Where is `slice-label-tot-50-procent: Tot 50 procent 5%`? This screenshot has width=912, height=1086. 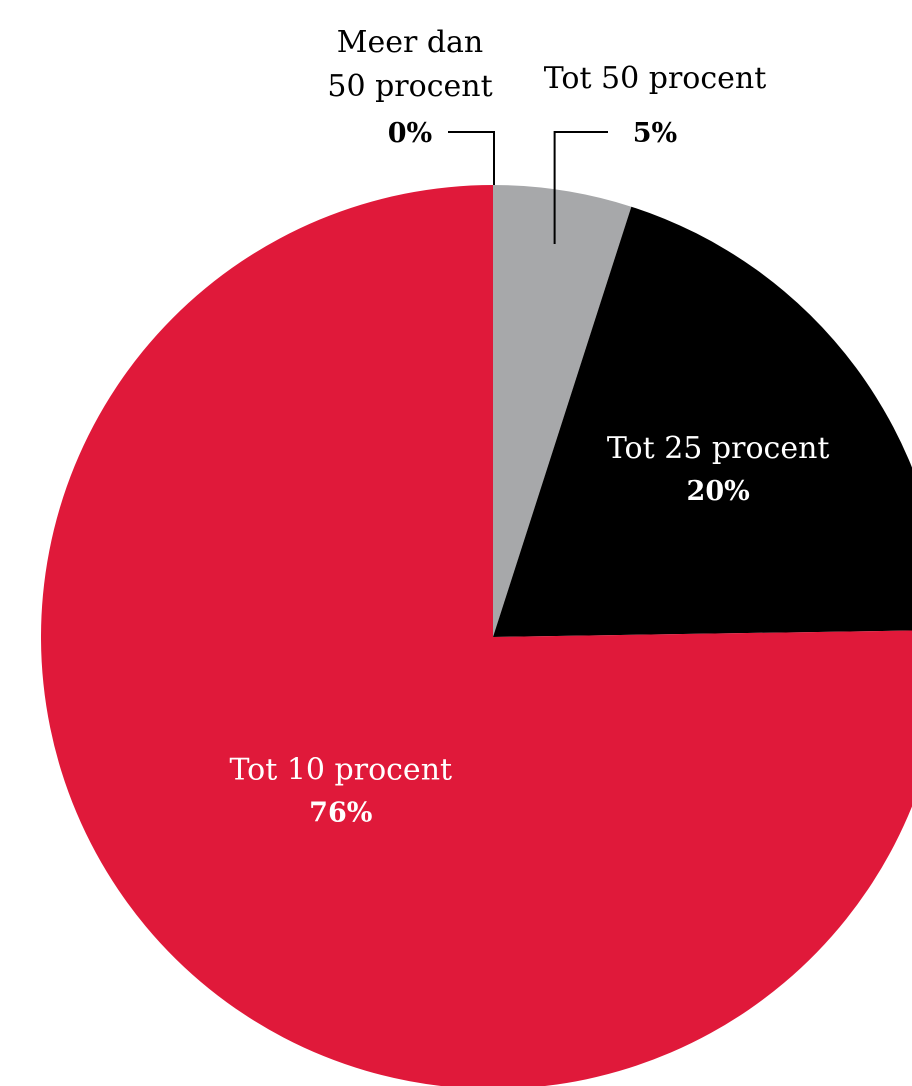
slice-label-tot-50-procent: Tot 50 procent 5% is located at coordinates (655, 105).